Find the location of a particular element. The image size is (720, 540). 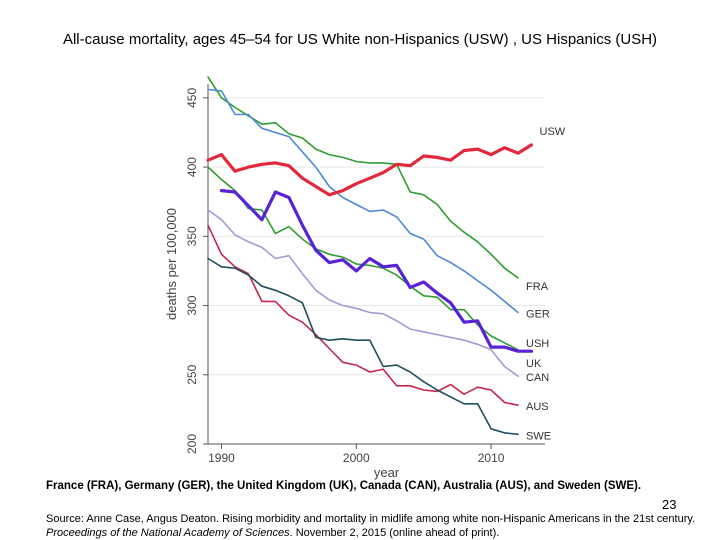

series-label-ger: GER is located at coordinates (538, 314).